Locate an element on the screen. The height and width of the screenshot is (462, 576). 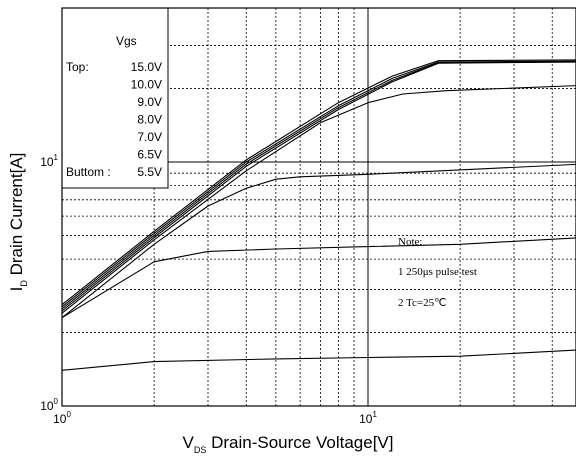
x-tick-label-0: 10⁰ is located at coordinates (62, 418).